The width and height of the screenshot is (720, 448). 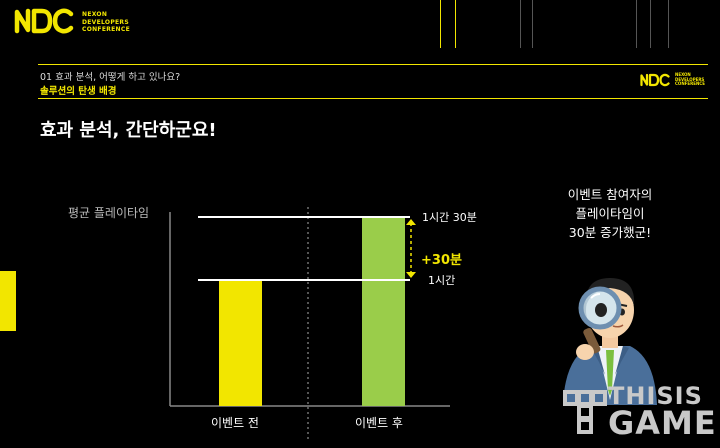 I want to click on x-tick-label: 이벤트 후, so click(x=379, y=423).